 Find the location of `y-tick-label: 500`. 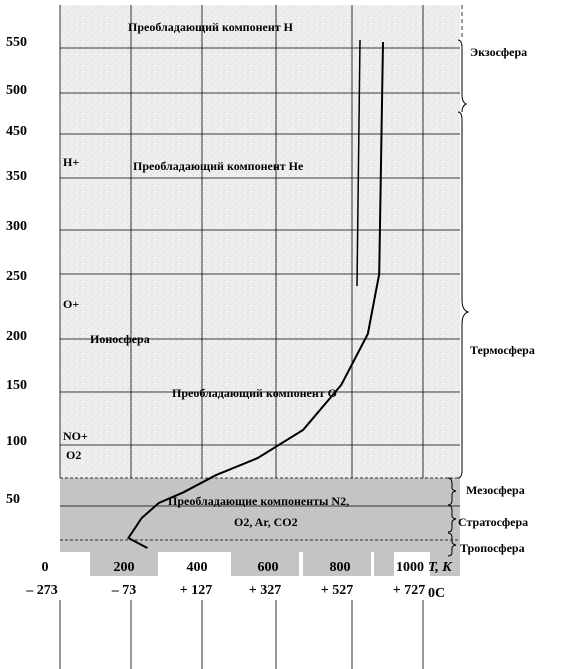

y-tick-label: 500 is located at coordinates (16, 90).